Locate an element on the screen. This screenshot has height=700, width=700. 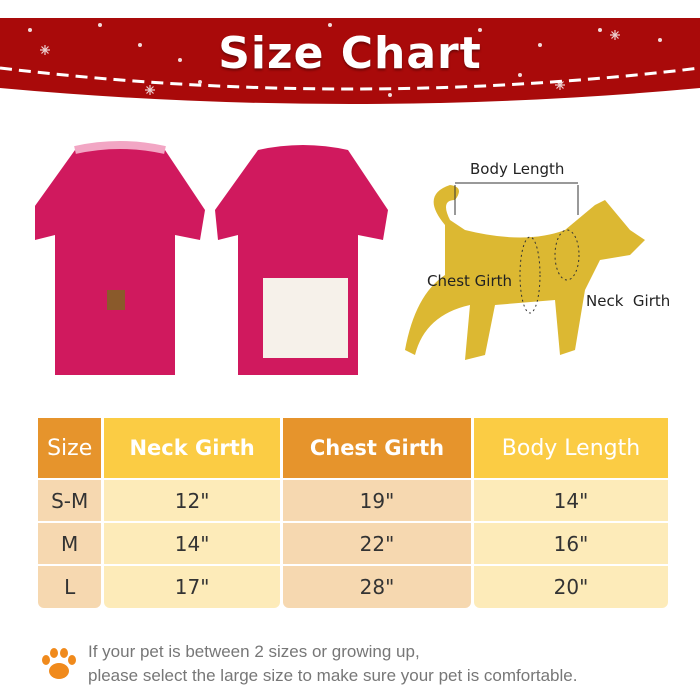
sweater-back-image is located at coordinates (301, 260).